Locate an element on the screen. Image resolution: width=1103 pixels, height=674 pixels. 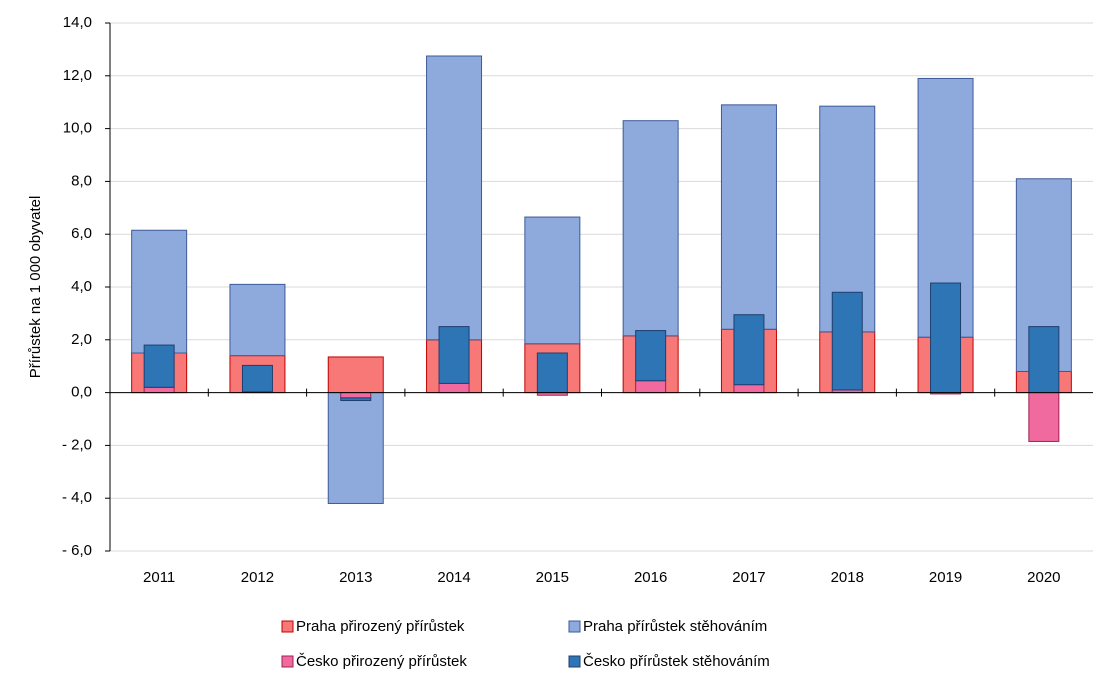
x-tick-label: 2016 is located at coordinates (650, 577).